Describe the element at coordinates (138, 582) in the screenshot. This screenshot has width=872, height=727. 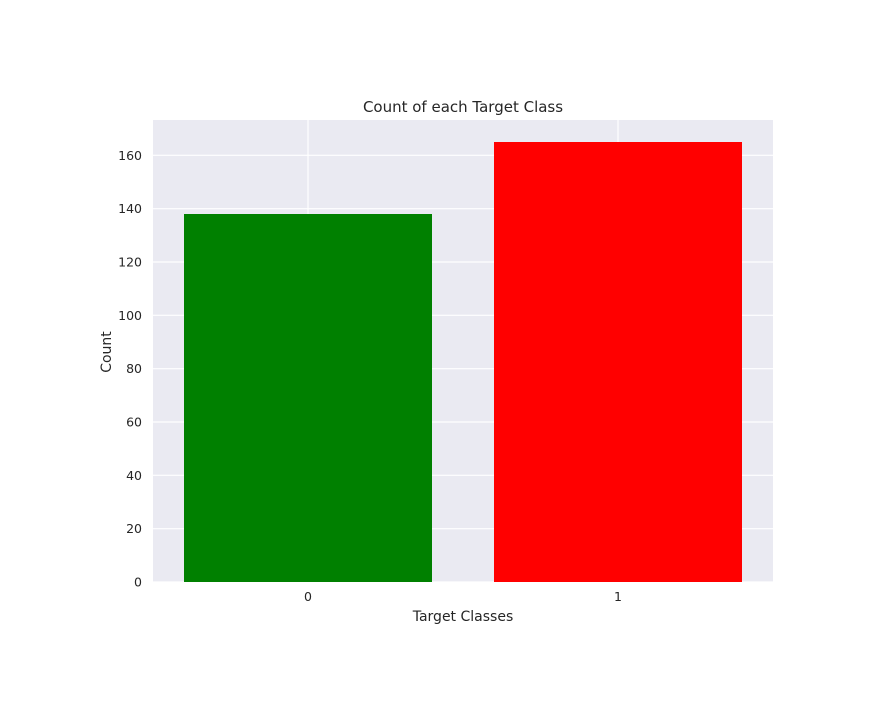
I see `y-tick-label: 0` at that location.